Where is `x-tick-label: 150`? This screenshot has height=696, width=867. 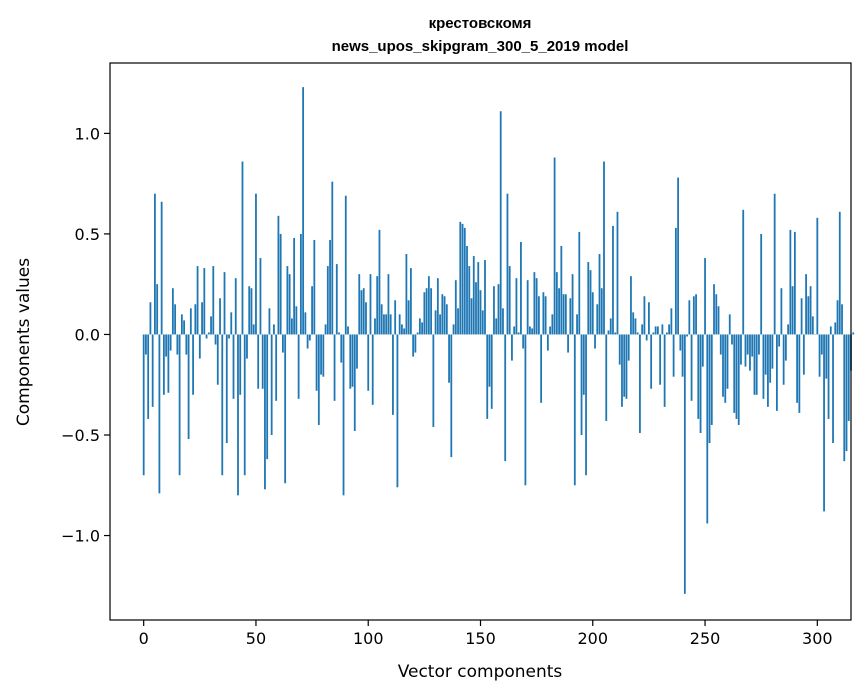
x-tick-label: 150 is located at coordinates (480, 638).